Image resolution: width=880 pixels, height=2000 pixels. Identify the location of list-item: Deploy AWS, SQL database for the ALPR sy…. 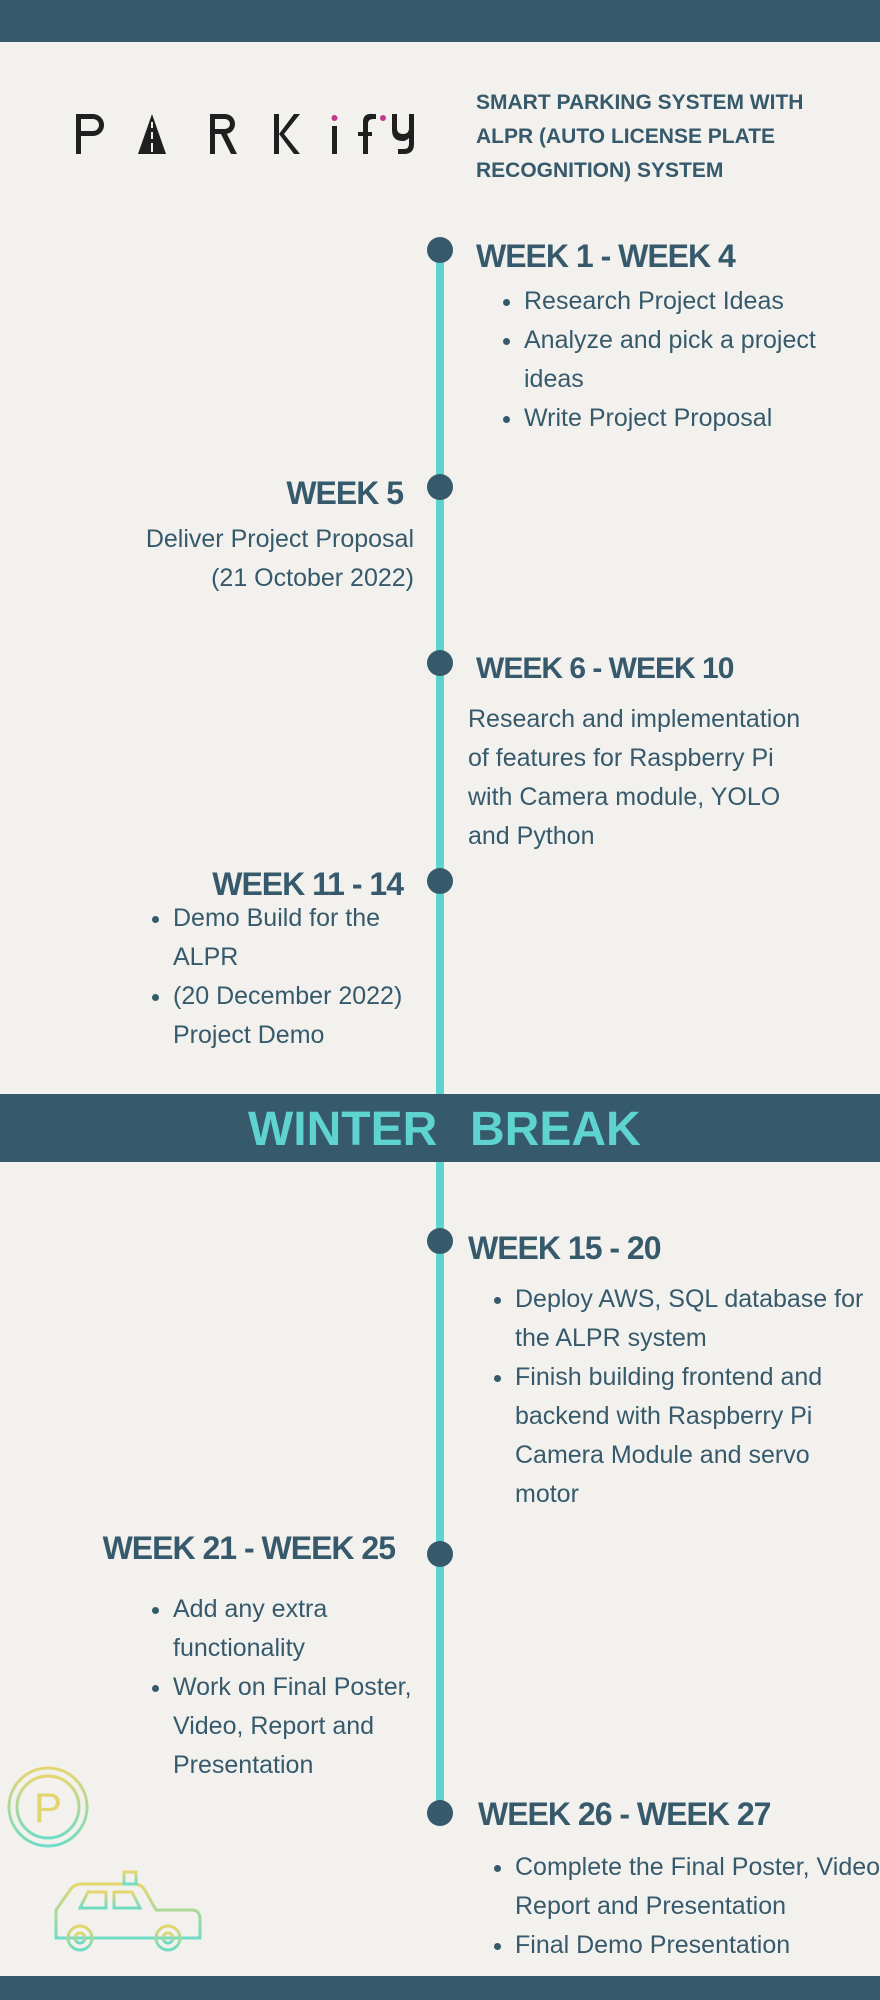
(690, 1319).